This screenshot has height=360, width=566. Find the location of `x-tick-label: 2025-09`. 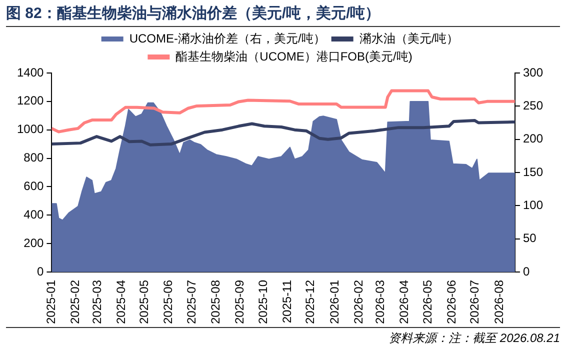

x-tick-label: 2025-09 is located at coordinates (239, 302).